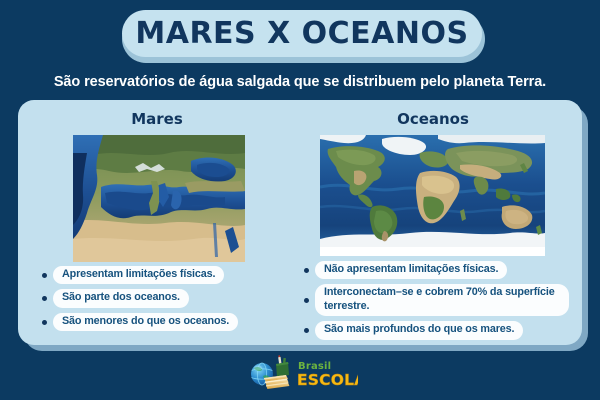 Image resolution: width=600 pixels, height=400 pixels. I want to click on list-item: Não apresentam limitações físicas., so click(436, 270).